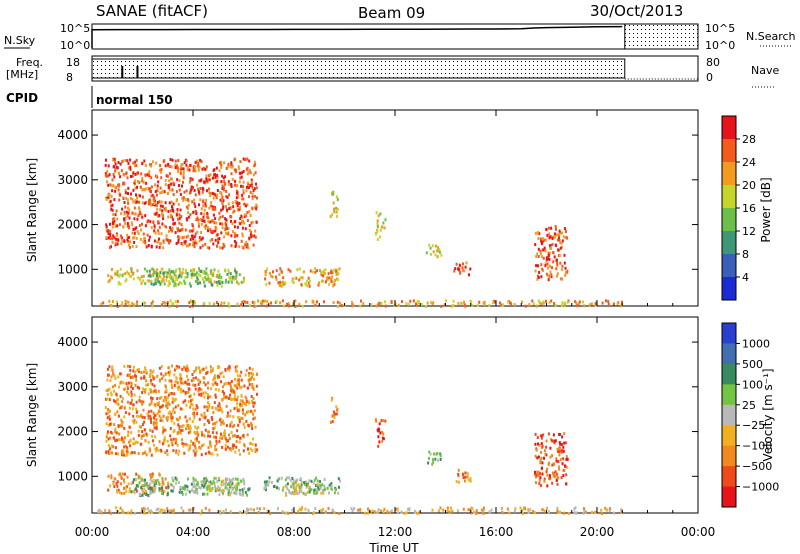 This screenshot has height=554, width=800. I want to click on colorbar-segment, so click(729, 415).